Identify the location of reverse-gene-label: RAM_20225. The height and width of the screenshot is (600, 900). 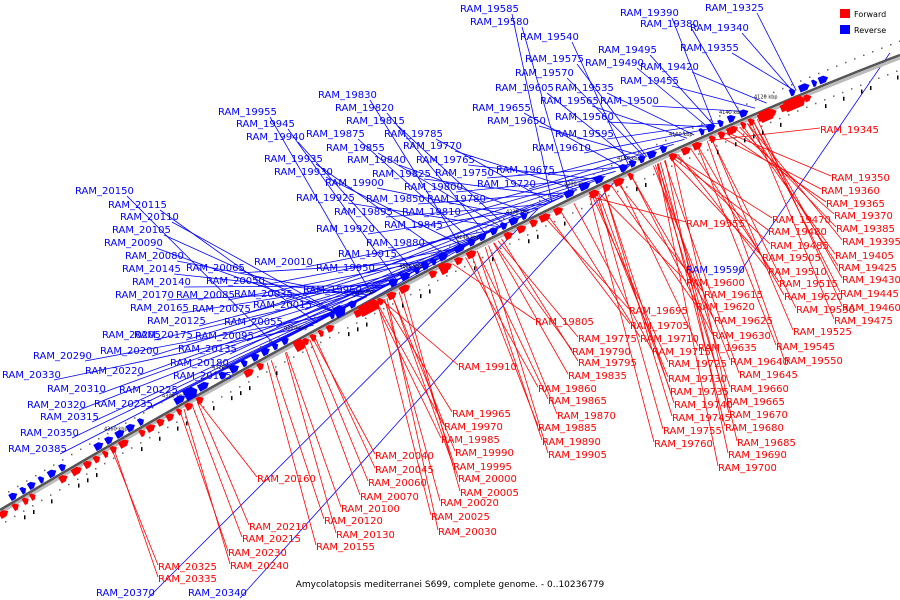
(148, 390).